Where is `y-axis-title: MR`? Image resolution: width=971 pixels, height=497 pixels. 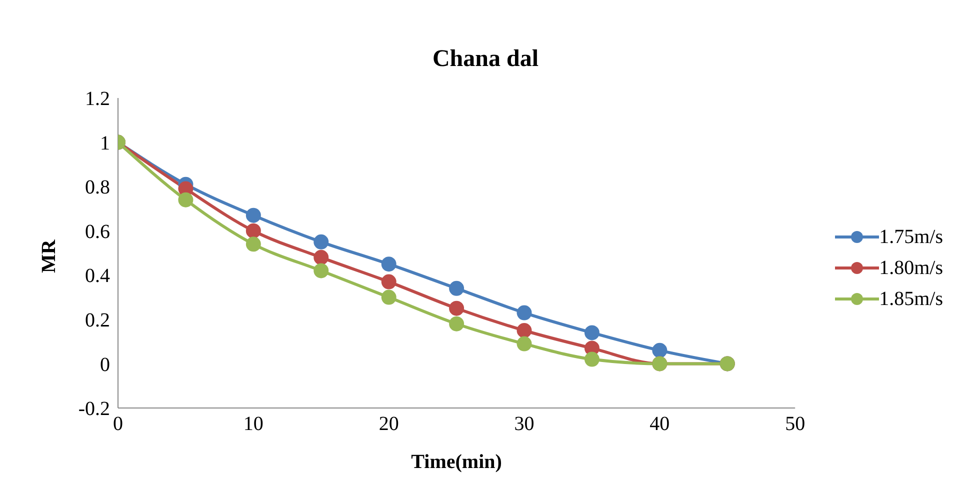
y-axis-title: MR is located at coordinates (49, 256).